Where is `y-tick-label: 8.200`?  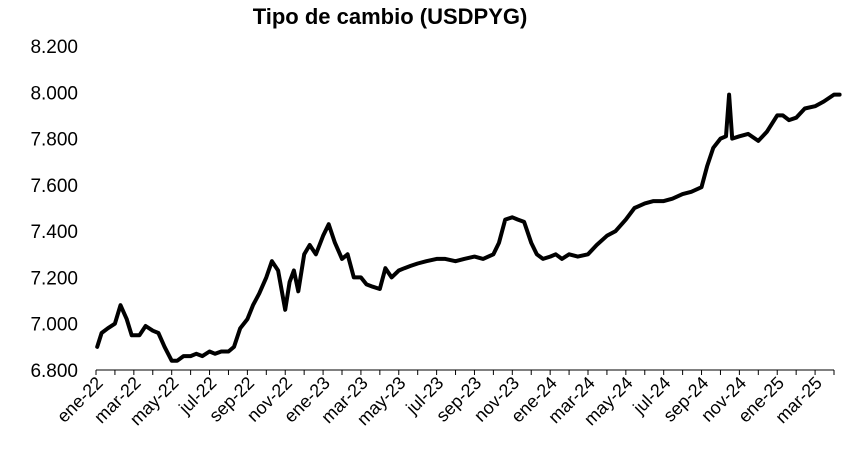
y-tick-label: 8.200 is located at coordinates (54, 47).